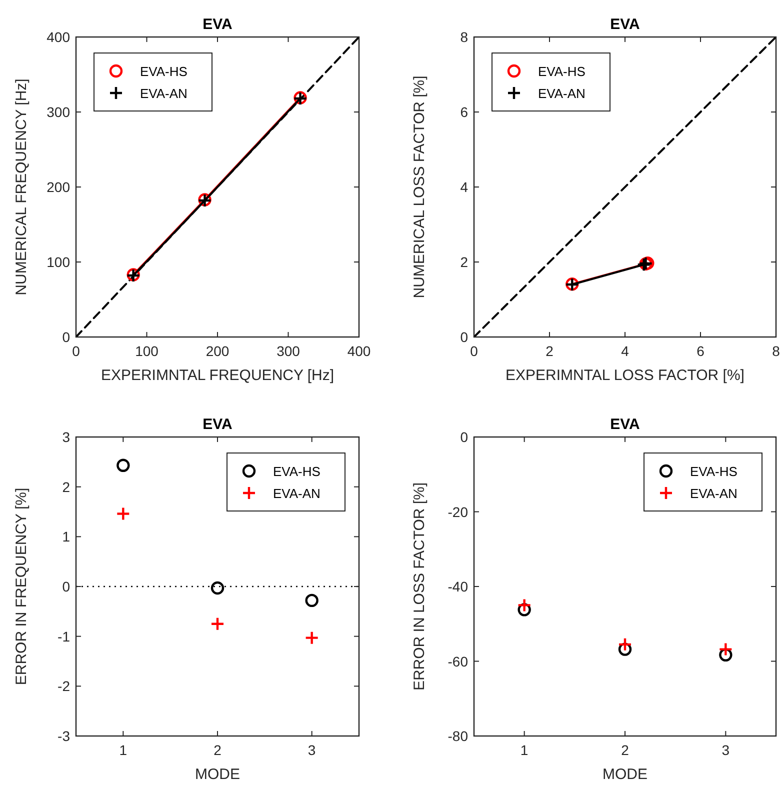 This screenshot has width=782, height=792. Describe the element at coordinates (625, 375) in the screenshot. I see `x-axis-title: EXPERIMNTAL LOSS FACTOR [%]` at that location.